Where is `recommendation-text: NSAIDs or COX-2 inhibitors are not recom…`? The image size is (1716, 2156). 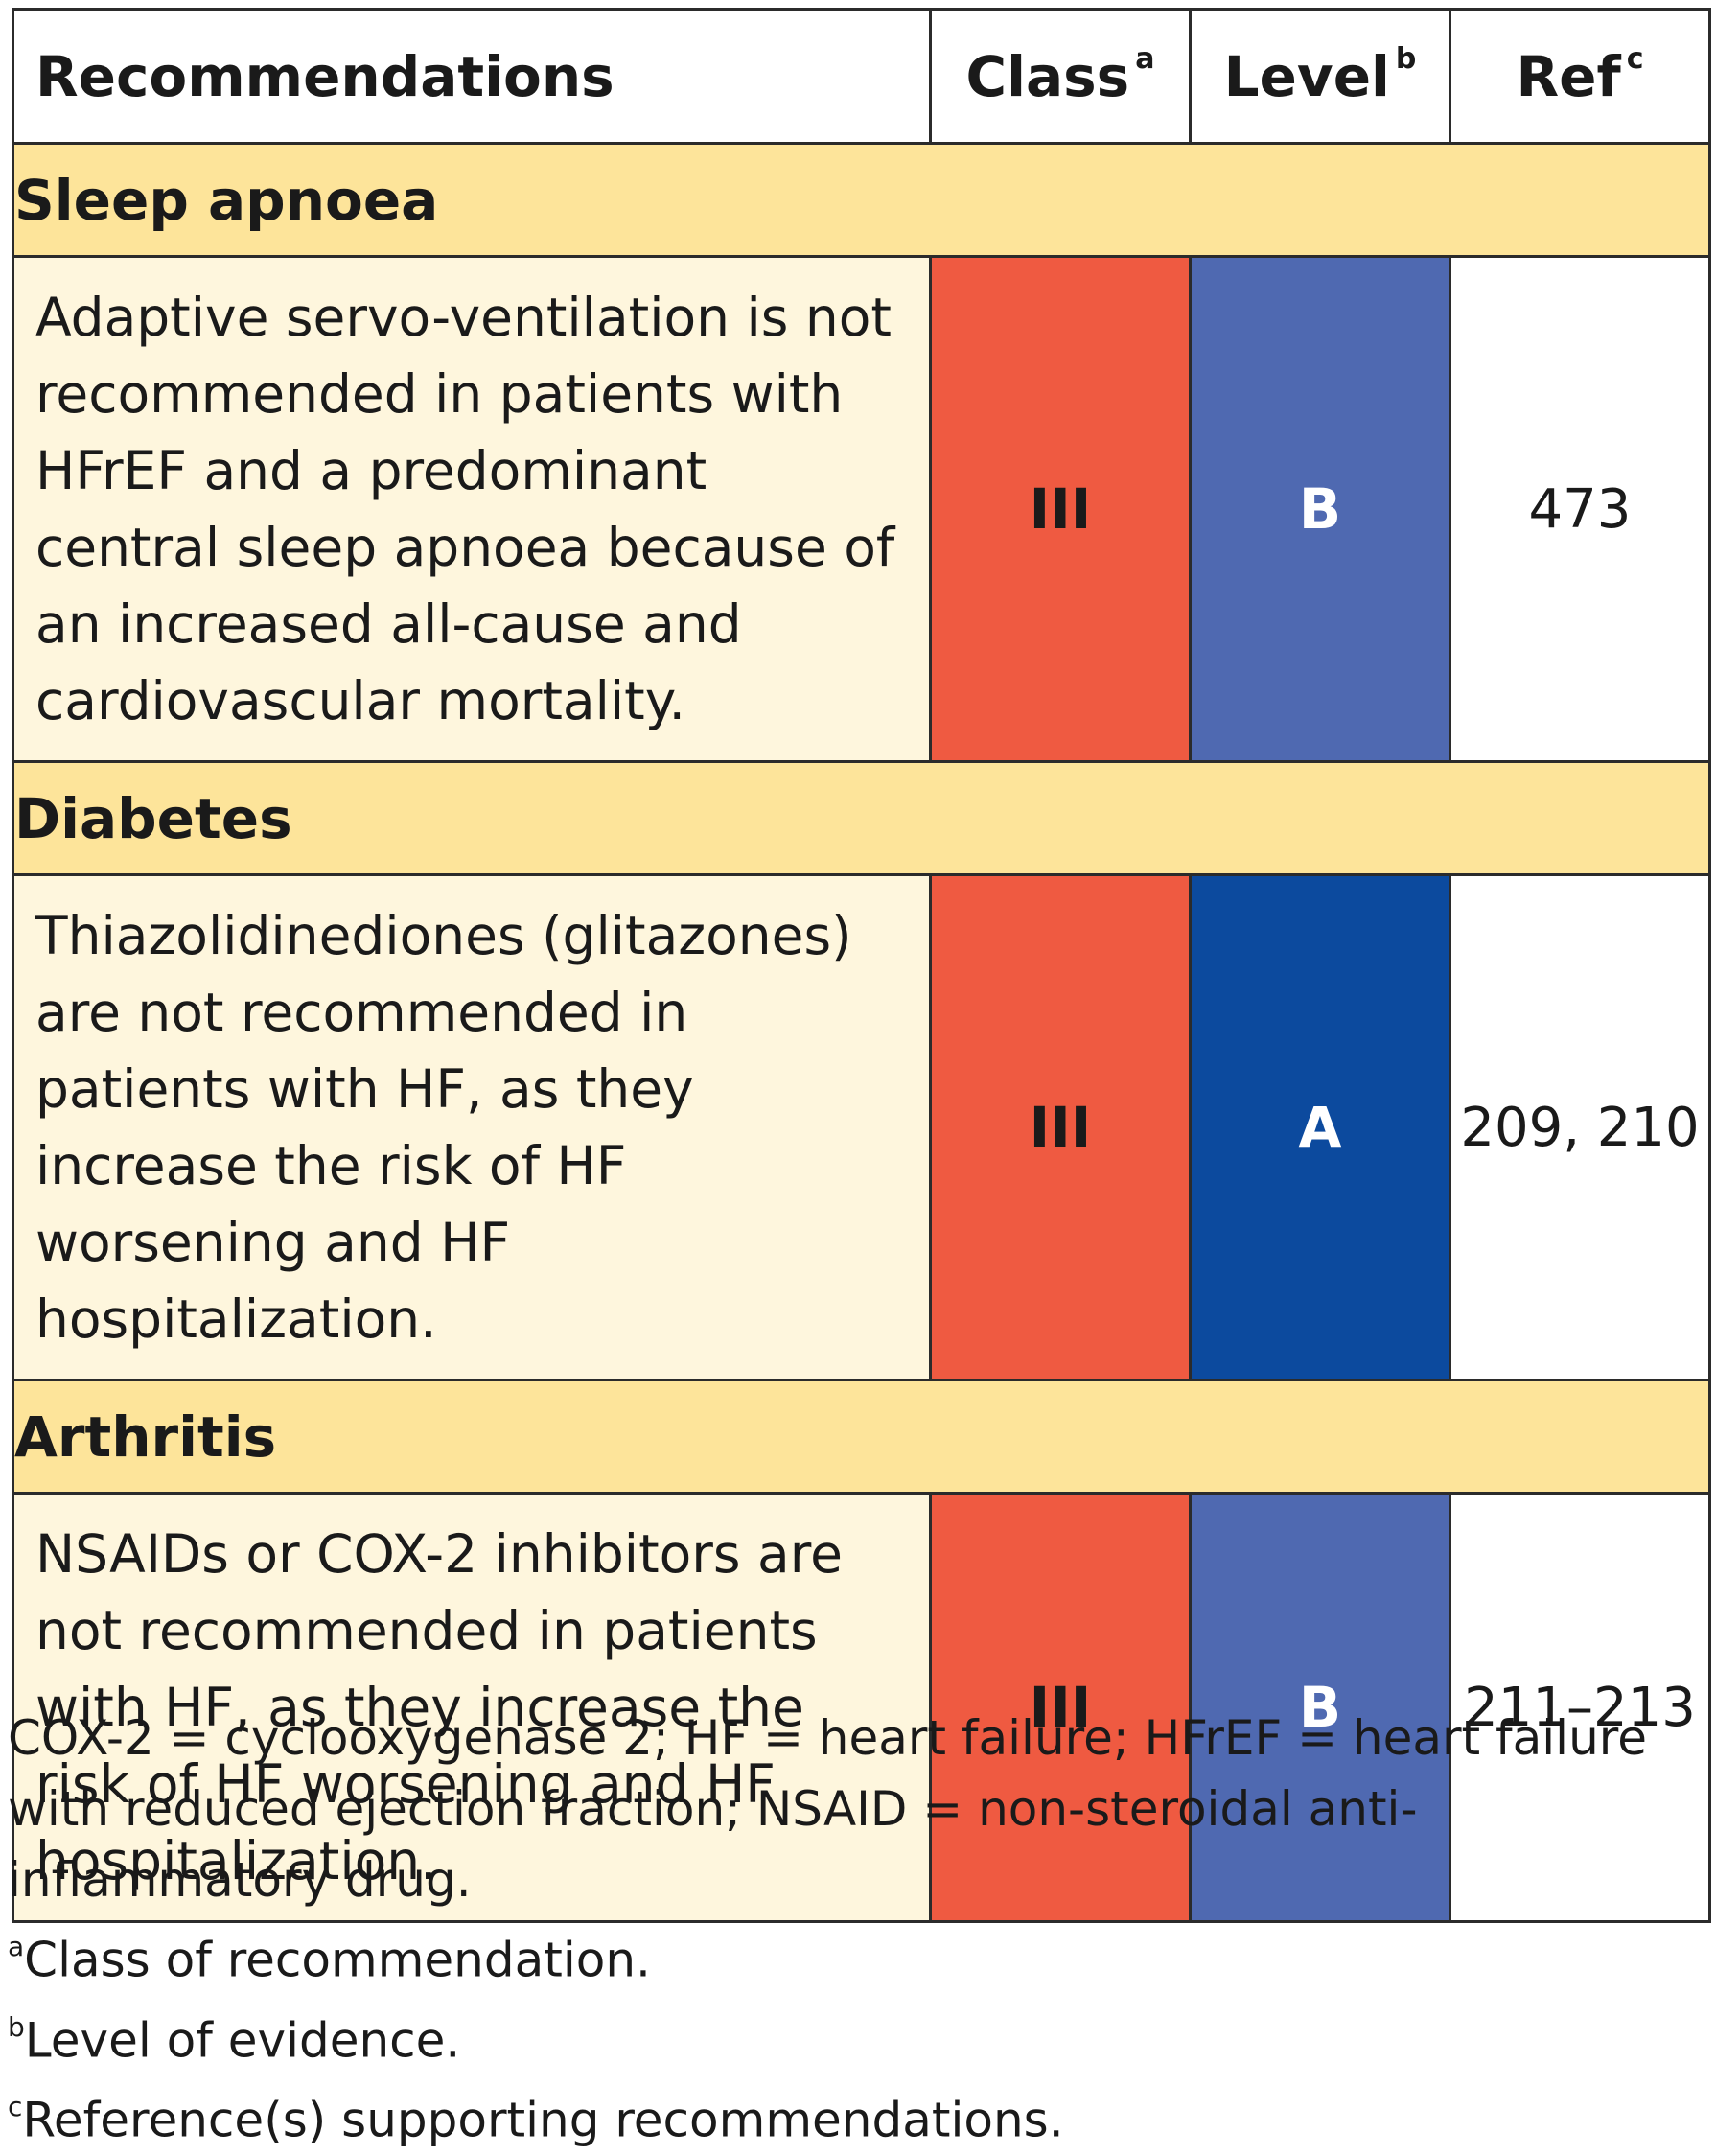
recommendation-text: NSAIDs or COX-2 inhibitors are not recom… is located at coordinates (472, 1707).